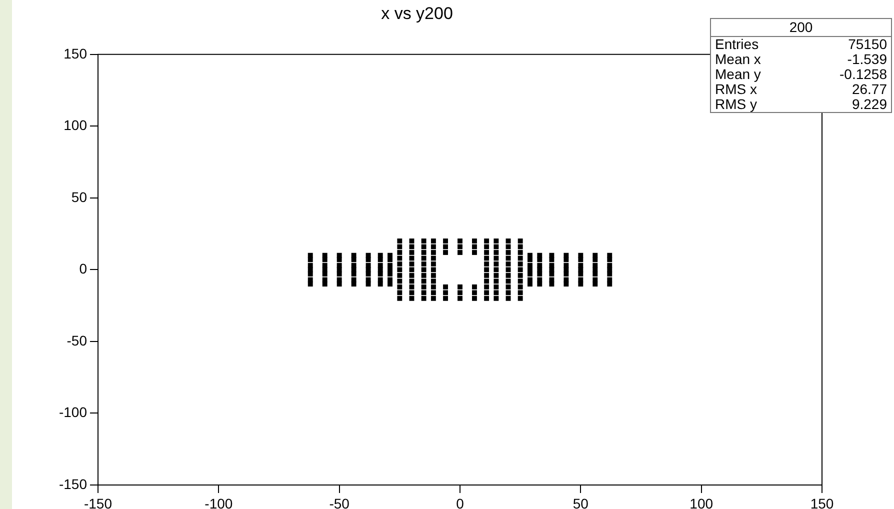 The height and width of the screenshot is (509, 894). What do you see at coordinates (76, 125) in the screenshot?
I see `y-tick-label: 100` at bounding box center [76, 125].